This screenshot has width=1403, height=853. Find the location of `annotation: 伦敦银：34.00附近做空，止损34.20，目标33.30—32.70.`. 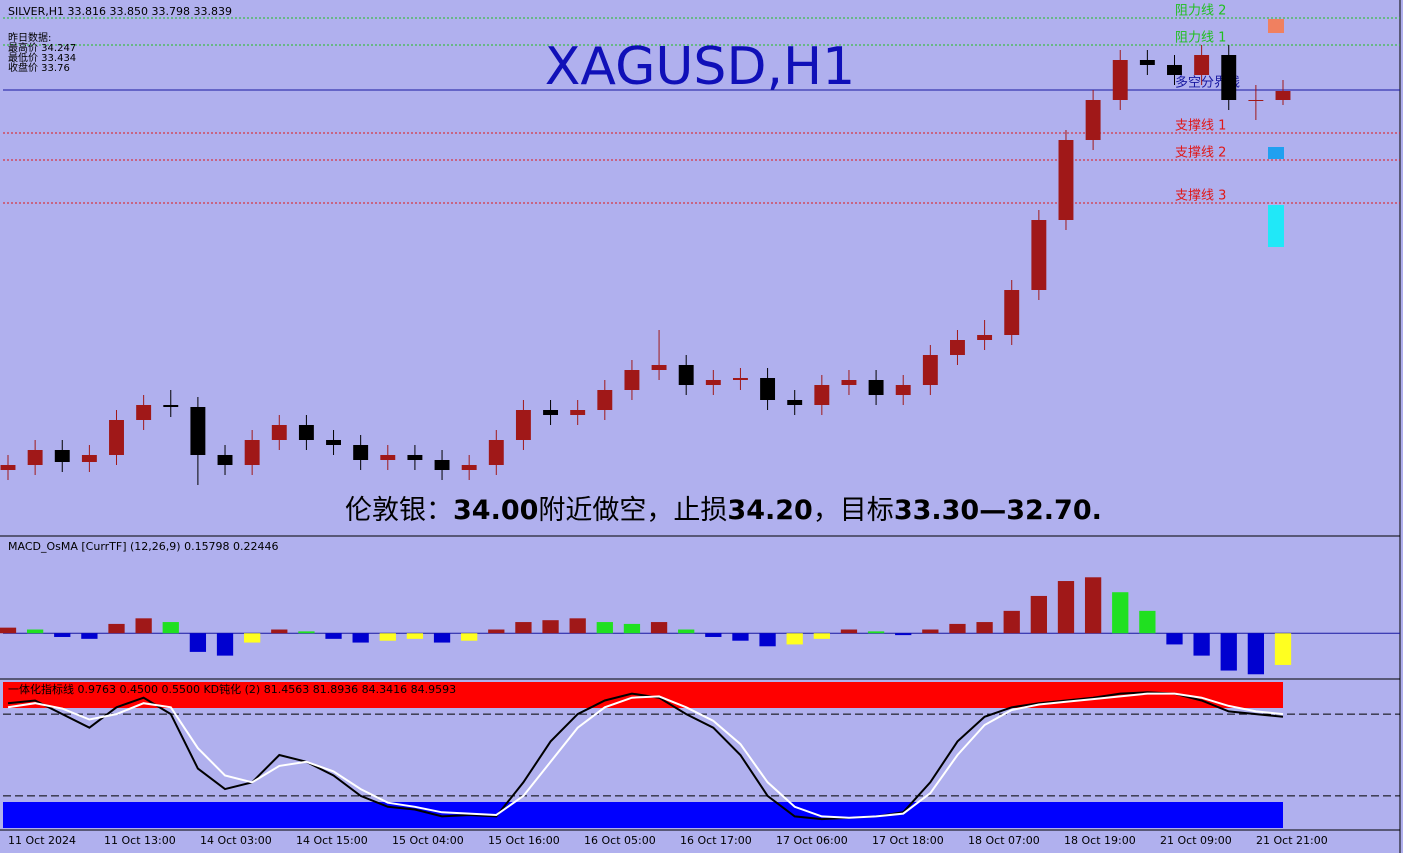

annotation: 伦敦银：34.00附近做空，止损34.20，目标33.30—32.70. is located at coordinates (723, 510).